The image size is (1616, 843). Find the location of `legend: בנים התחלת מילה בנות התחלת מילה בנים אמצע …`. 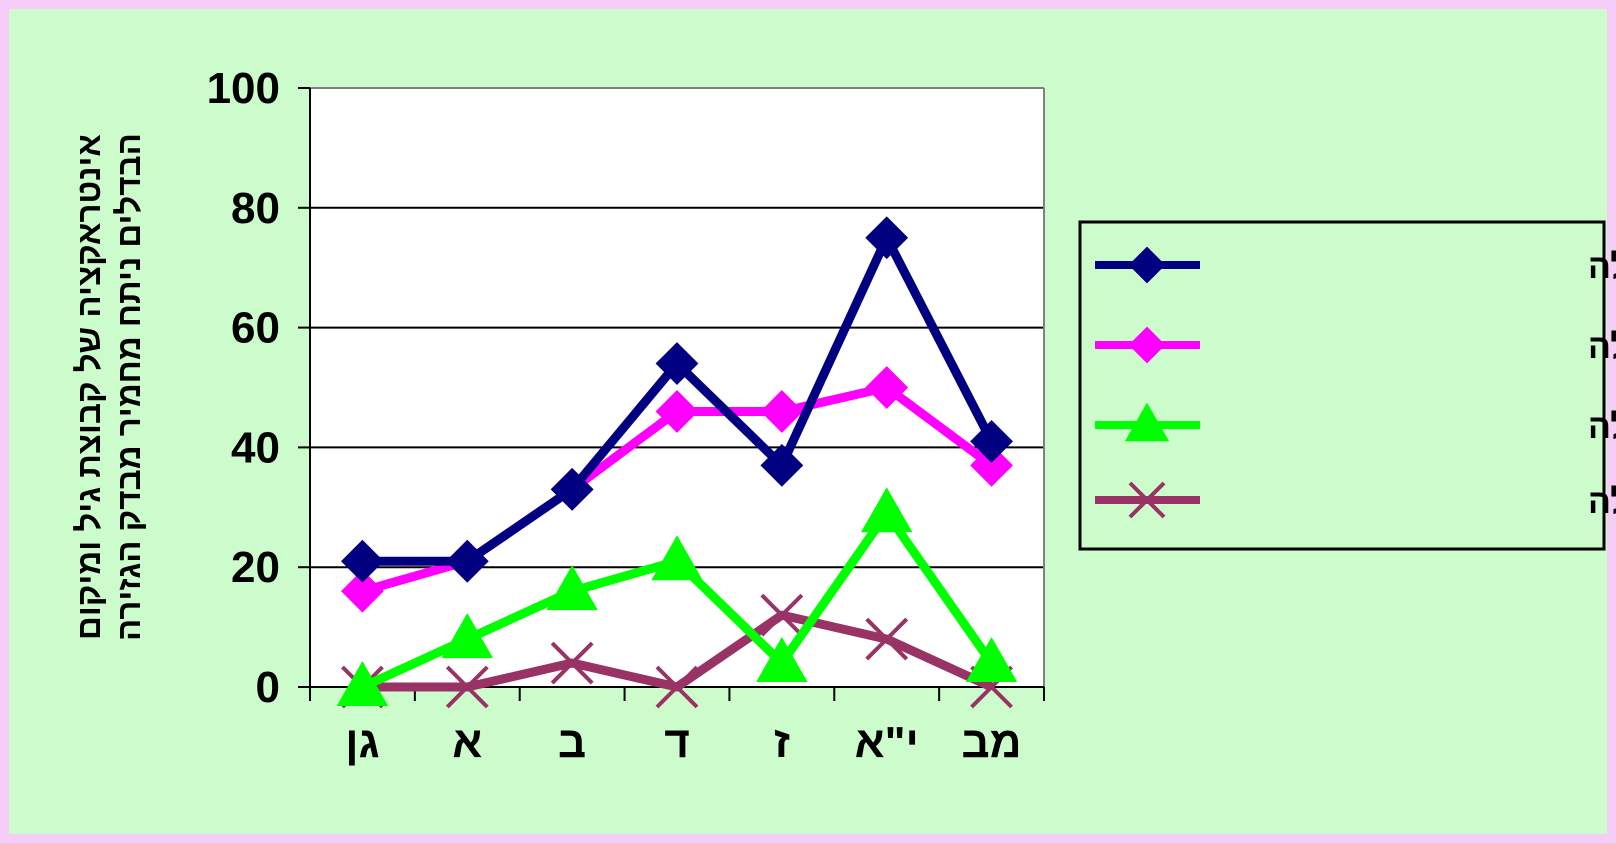

legend: בנים התחלת מילה בנות התחלת מילה בנים אמצע … is located at coordinates (1347, 385).